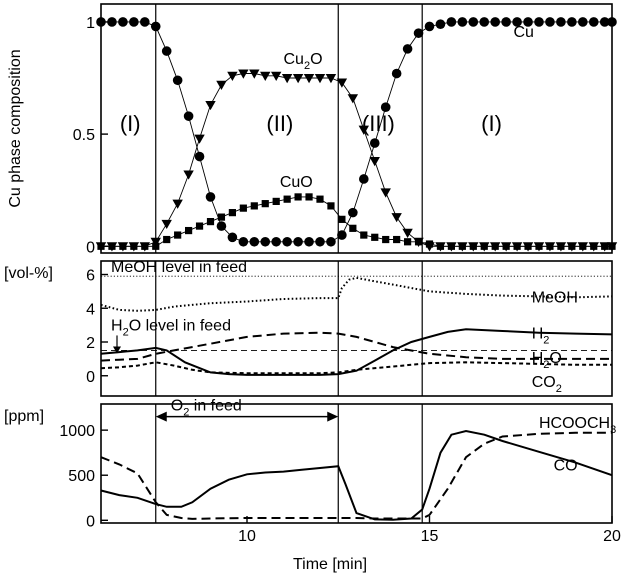 This screenshot has height=575, width=629. I want to click on annotation-arrowhead-left, so click(161, 416).